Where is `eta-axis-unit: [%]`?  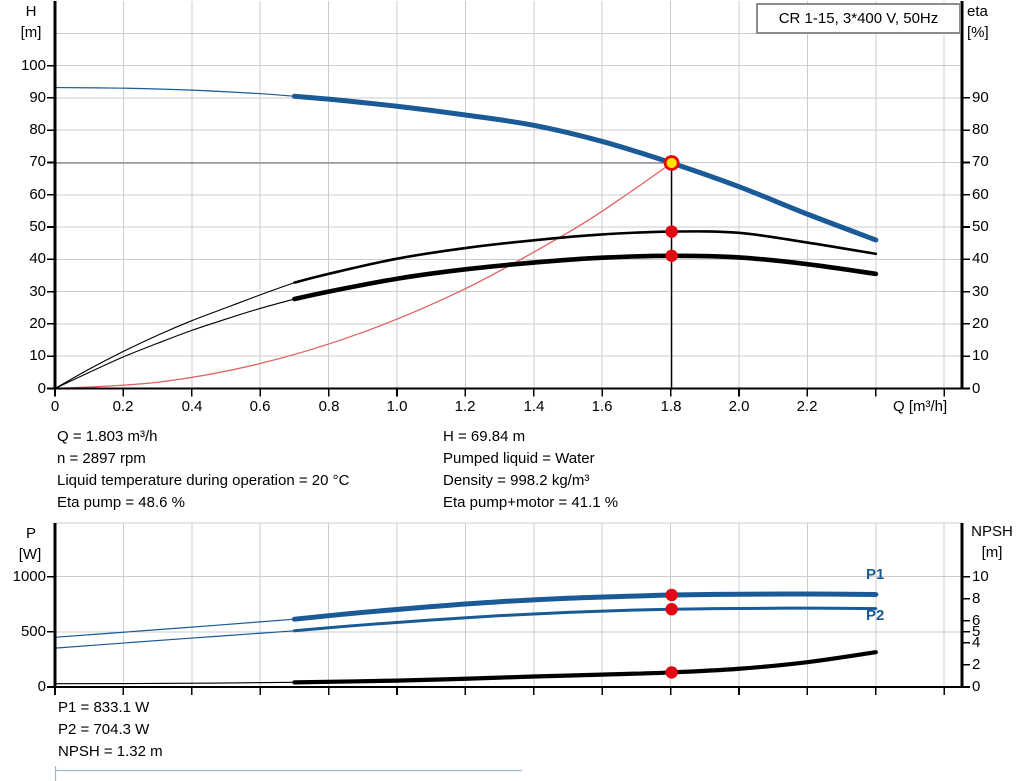 eta-axis-unit: [%] is located at coordinates (978, 32).